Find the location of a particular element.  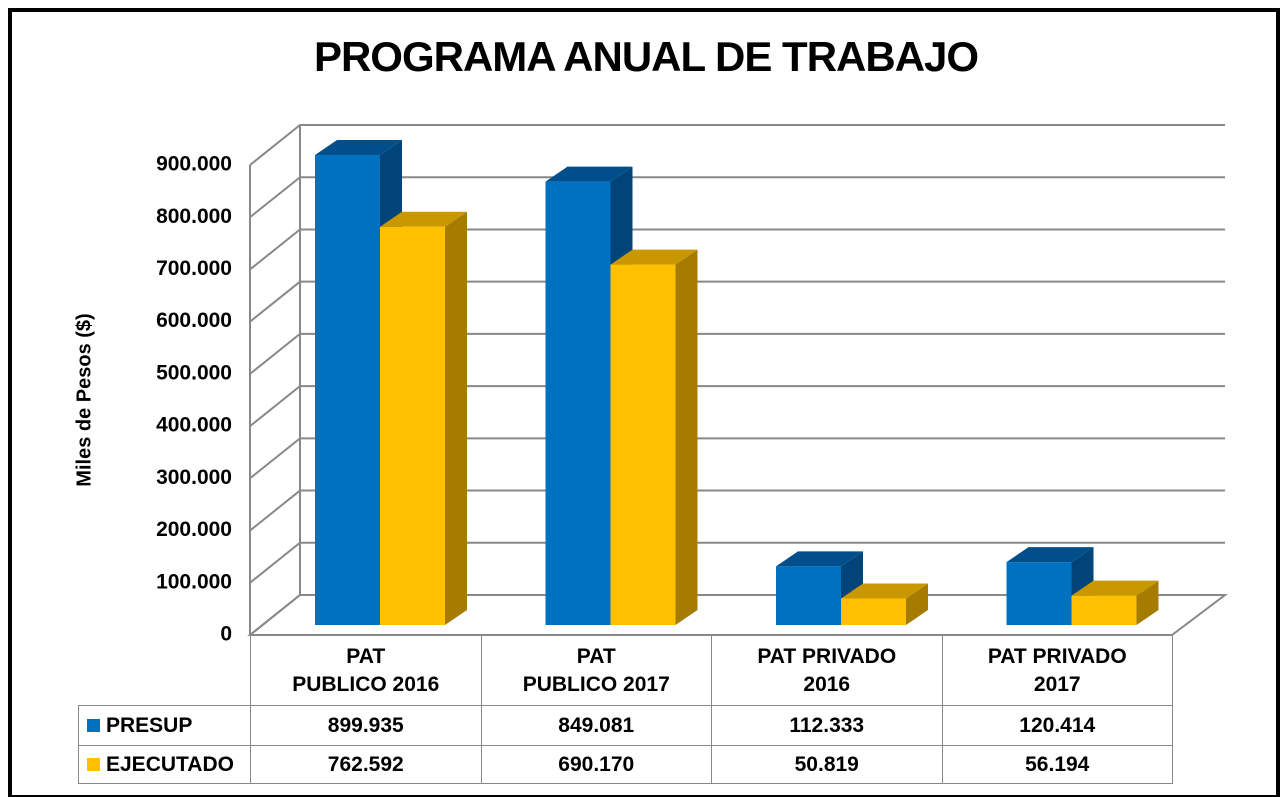

category-label: PAT PRIVADO 2016 is located at coordinates (827, 670).